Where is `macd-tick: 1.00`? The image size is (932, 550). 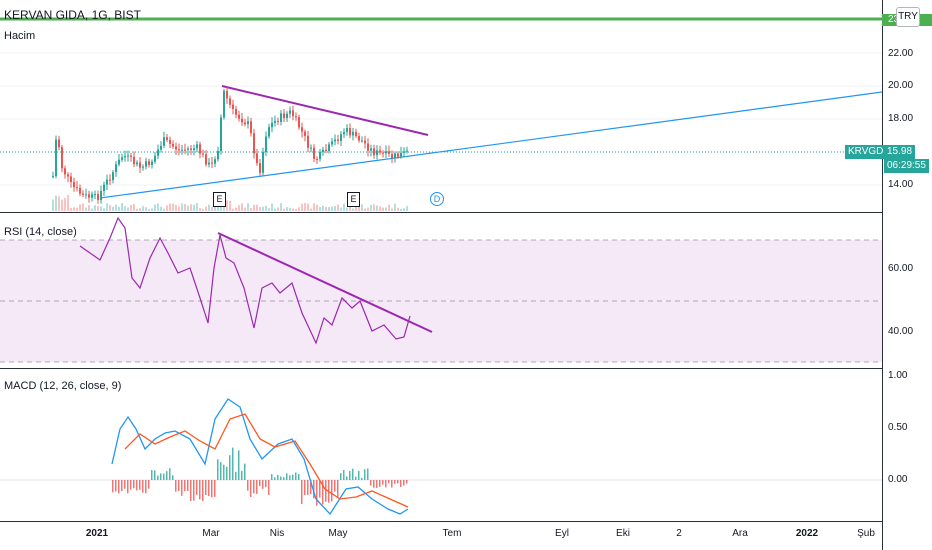 macd-tick: 1.00 is located at coordinates (898, 375).